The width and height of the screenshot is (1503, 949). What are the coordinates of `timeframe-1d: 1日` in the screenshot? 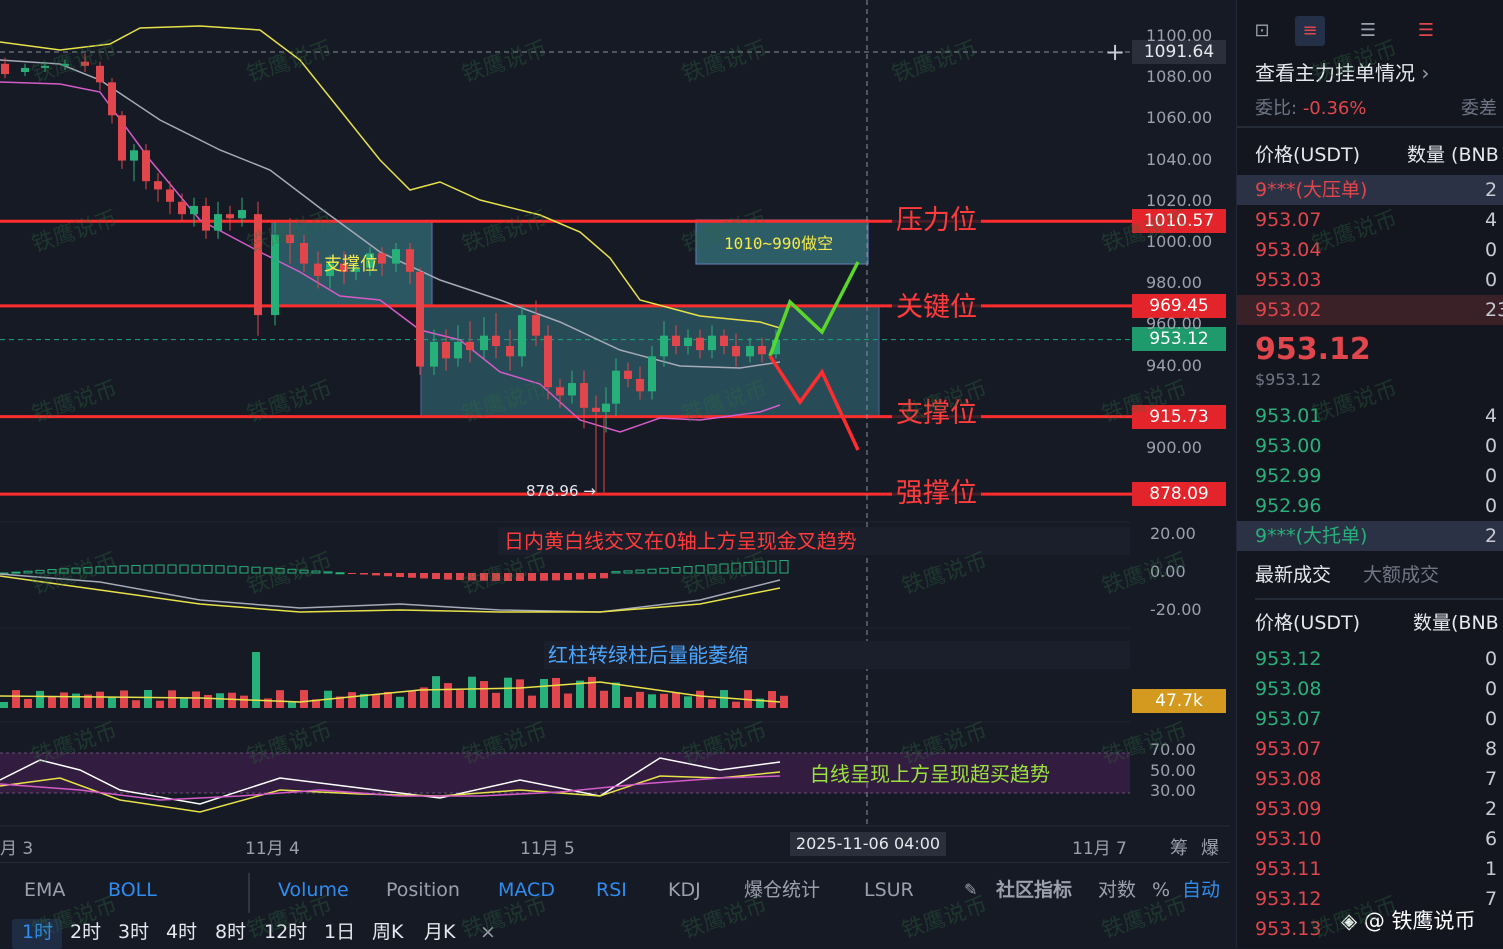 It's located at (340, 932).